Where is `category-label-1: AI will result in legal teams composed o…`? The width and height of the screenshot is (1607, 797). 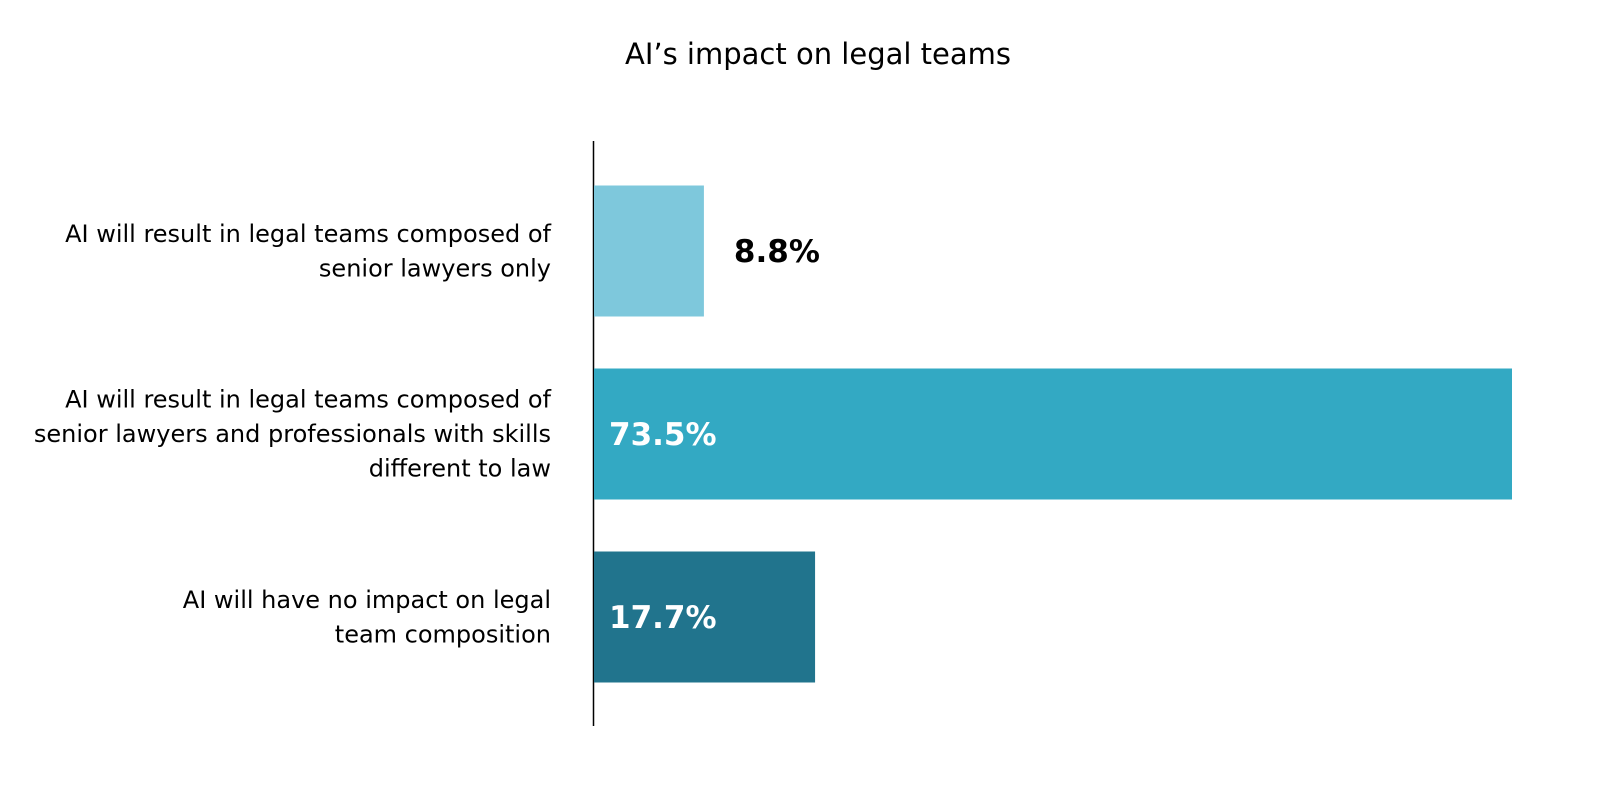 category-label-1: AI will result in legal teams composed o… is located at coordinates (308, 251).